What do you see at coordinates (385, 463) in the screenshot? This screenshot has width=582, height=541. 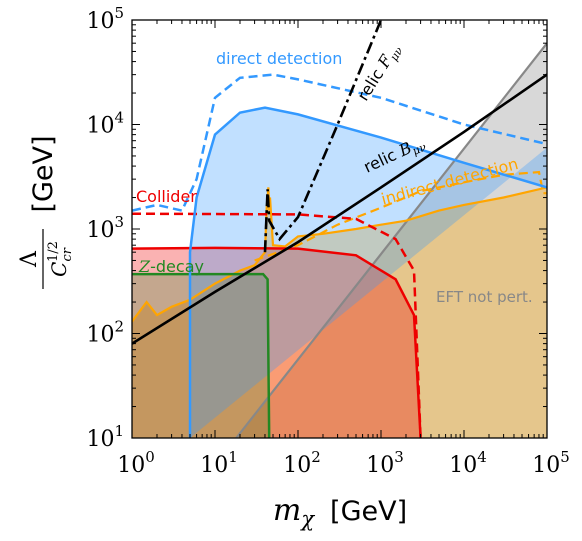 I see `x-tick-label: 10³` at bounding box center [385, 463].